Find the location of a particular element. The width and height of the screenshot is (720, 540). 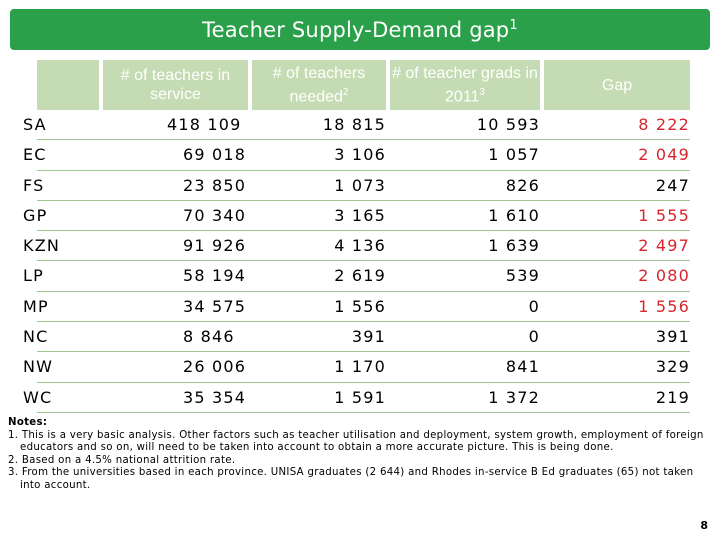

cell-grads: 1 057 is located at coordinates (514, 155).